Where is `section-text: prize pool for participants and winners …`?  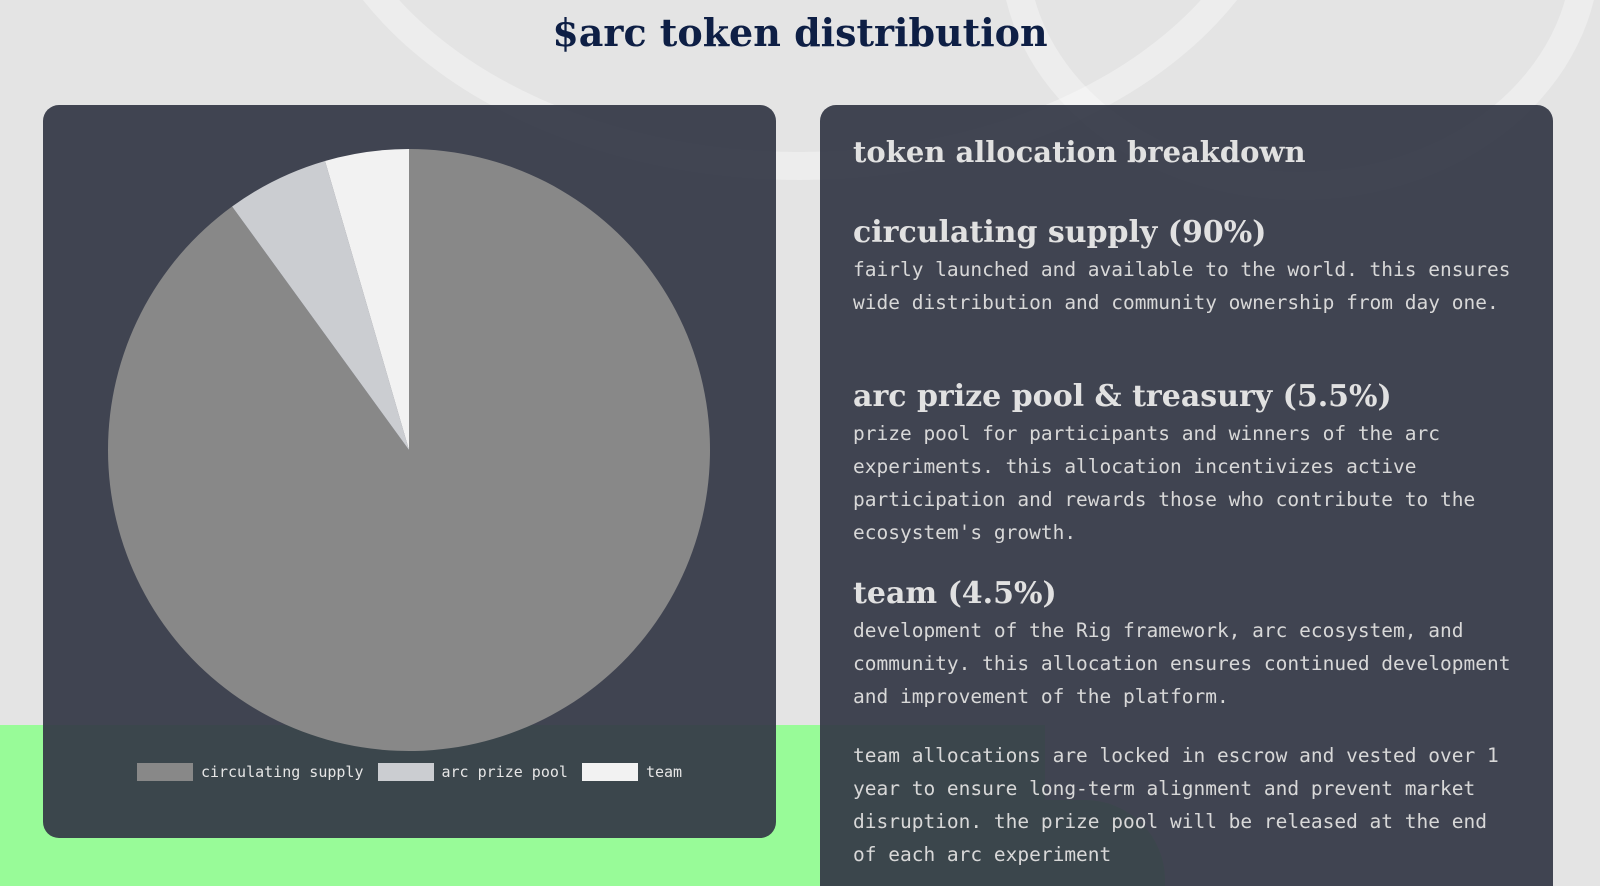 section-text: prize pool for participants and winners … is located at coordinates (1164, 483).